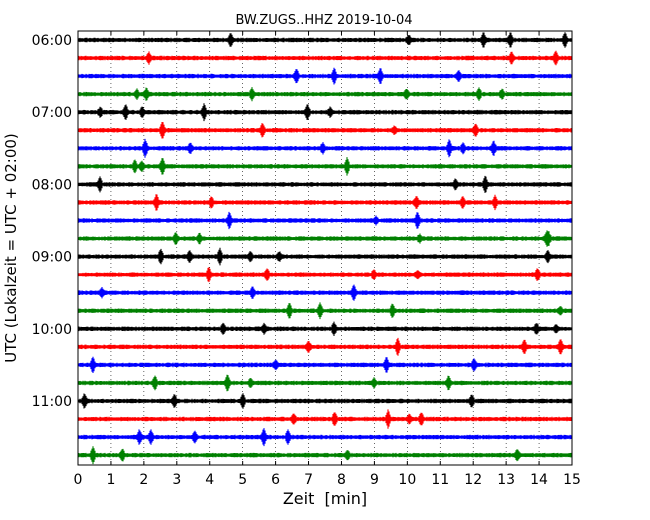  What do you see at coordinates (572, 480) in the screenshot?
I see `x-tick-label: 15` at bounding box center [572, 480].